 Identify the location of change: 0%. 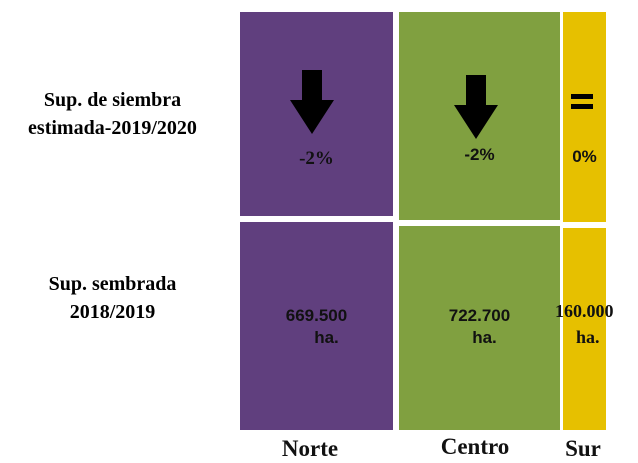
(584, 156).